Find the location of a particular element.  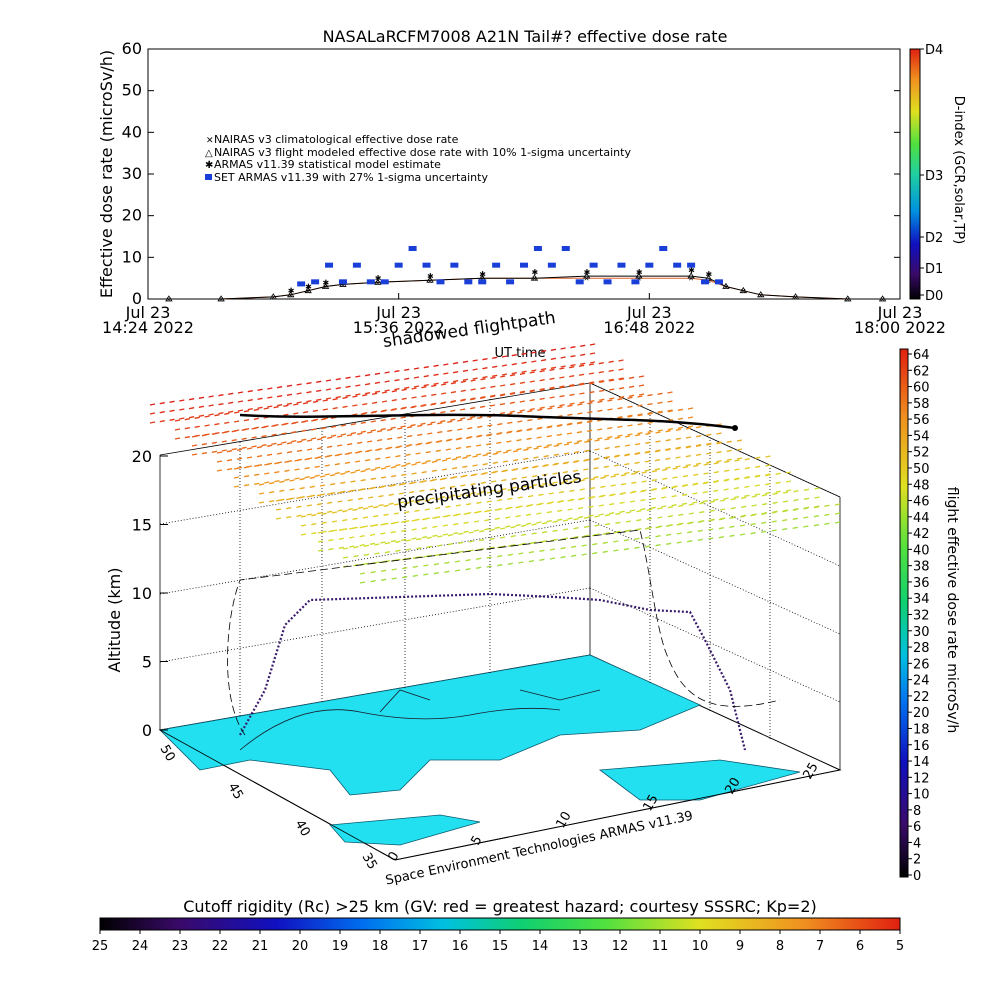

sea-region is located at coordinates (430, 725).